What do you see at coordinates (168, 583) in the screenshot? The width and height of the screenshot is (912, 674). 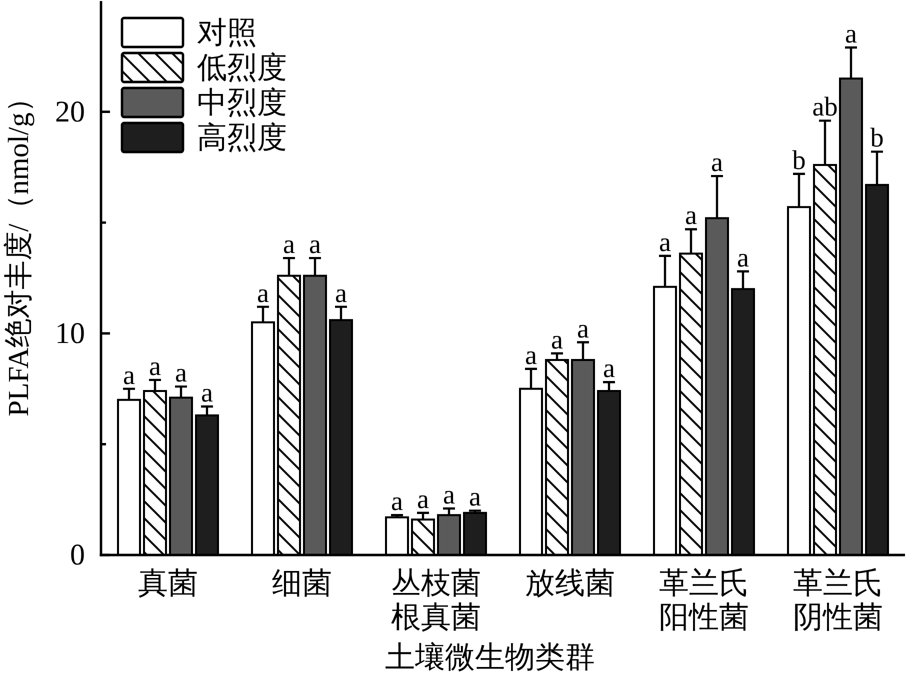 I see `x-tick-label: 真菌` at bounding box center [168, 583].